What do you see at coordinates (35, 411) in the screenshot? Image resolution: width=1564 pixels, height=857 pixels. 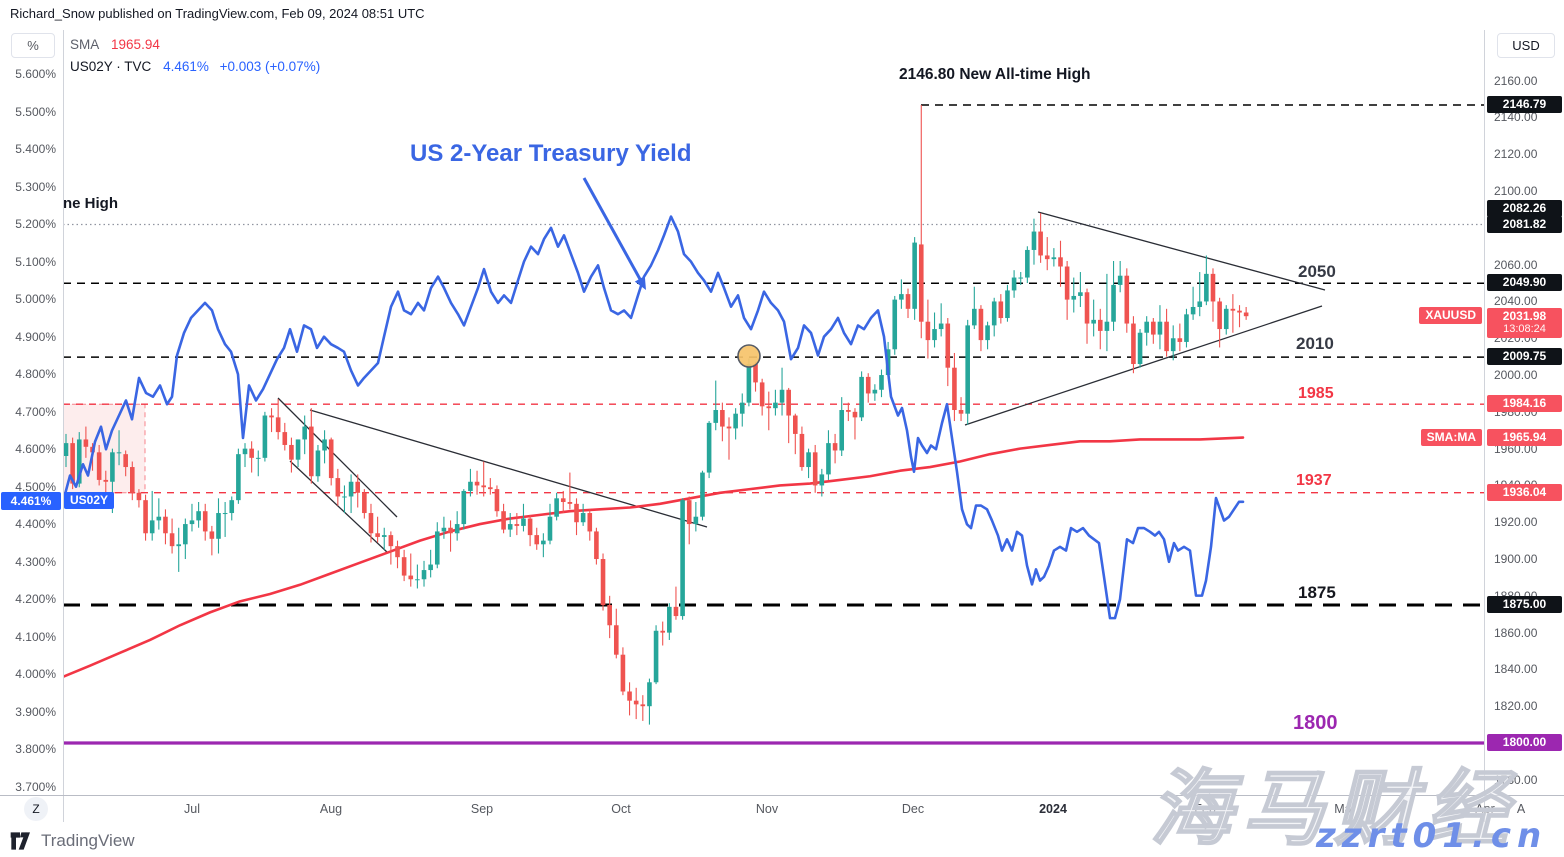 I see `yield-axis-tick: 4.700%` at bounding box center [35, 411].